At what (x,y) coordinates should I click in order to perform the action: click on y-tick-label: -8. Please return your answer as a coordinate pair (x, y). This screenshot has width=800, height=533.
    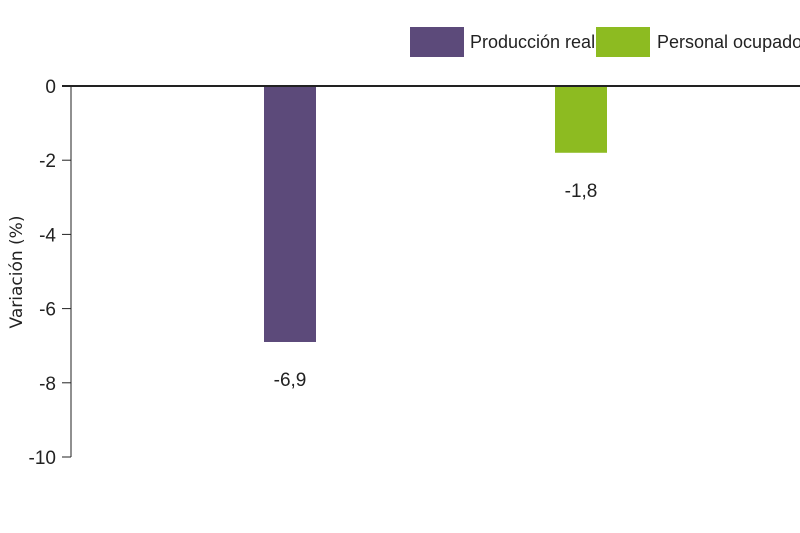
    Looking at the image, I should click on (47, 384).